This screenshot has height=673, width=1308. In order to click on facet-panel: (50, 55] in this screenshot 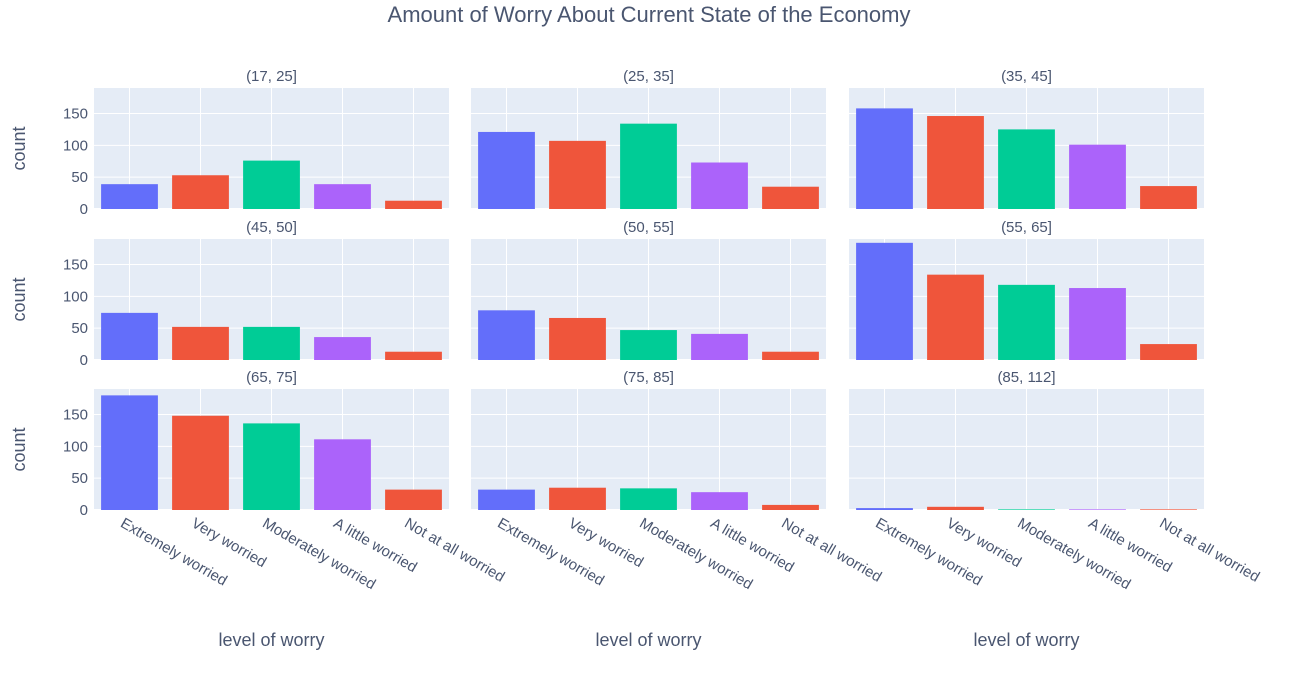, I will do `click(648, 289)`.